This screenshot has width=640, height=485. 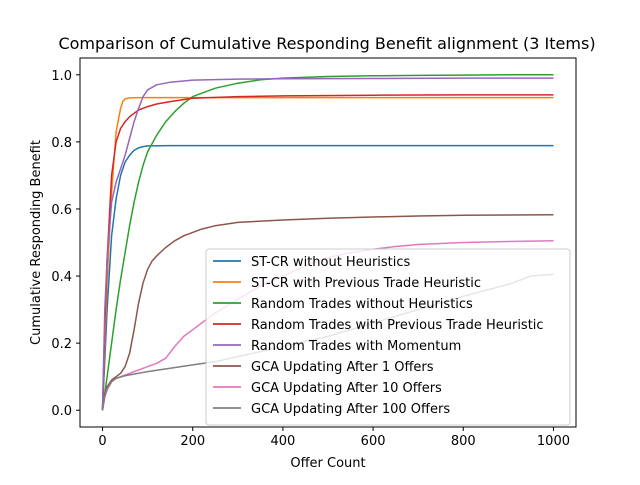 I want to click on y-tick-label: 0.6, so click(x=61, y=210).